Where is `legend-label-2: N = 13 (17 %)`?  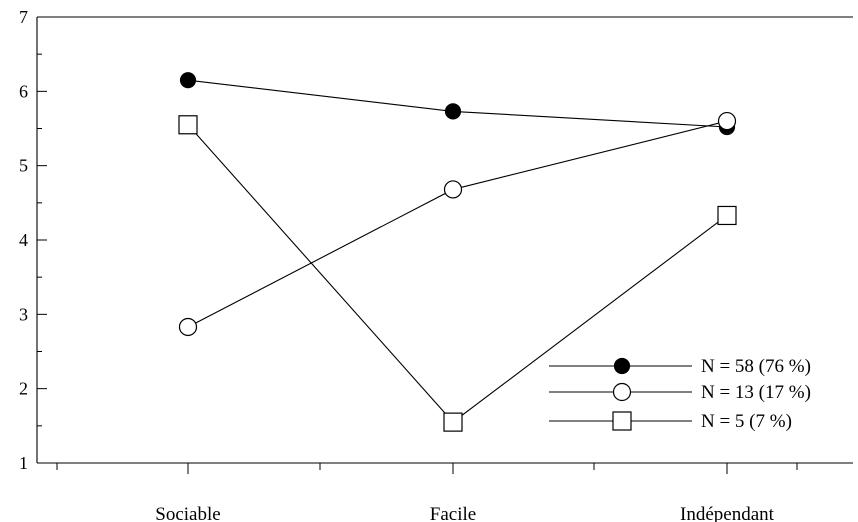 legend-label-2: N = 13 (17 %) is located at coordinates (756, 392).